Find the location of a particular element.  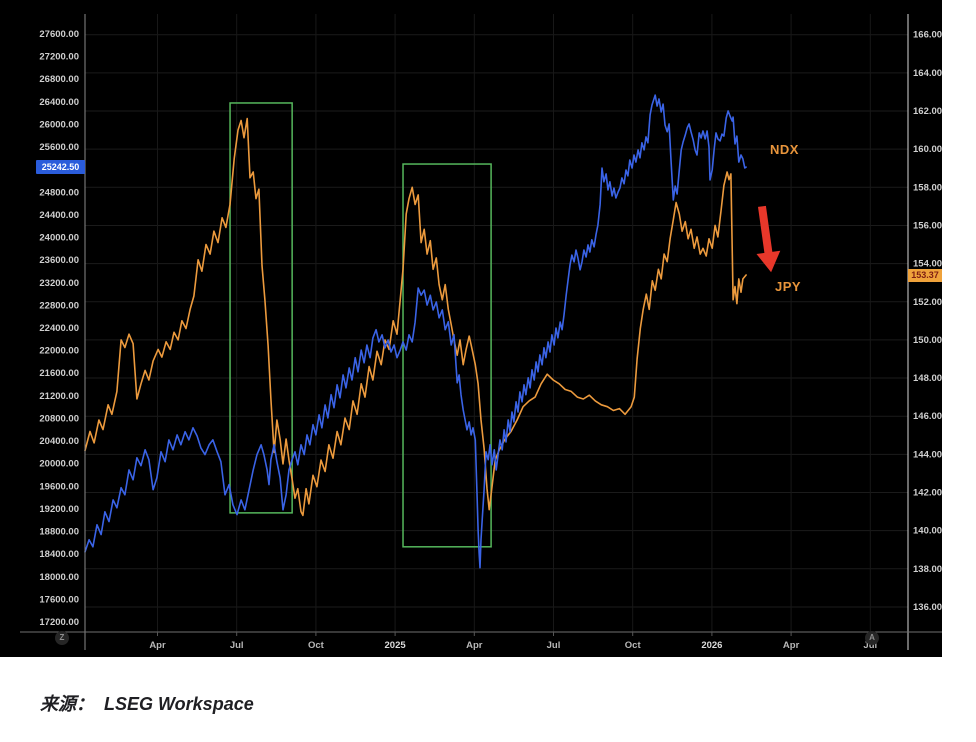

left-axis-tick: 23200.00 is located at coordinates (59, 283).